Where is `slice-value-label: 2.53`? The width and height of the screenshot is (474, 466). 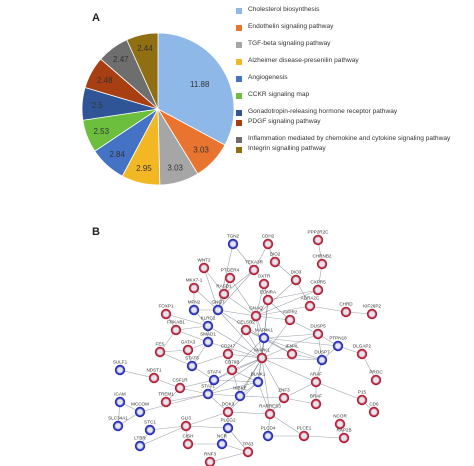
slice-value-label: 2.53 is located at coordinates (101, 131).